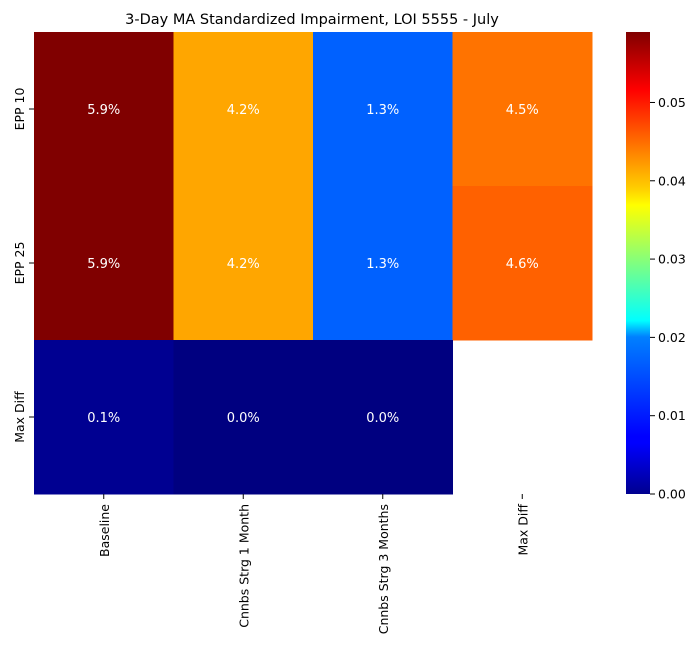  I want to click on colorbar-gradient, so click(638, 263).